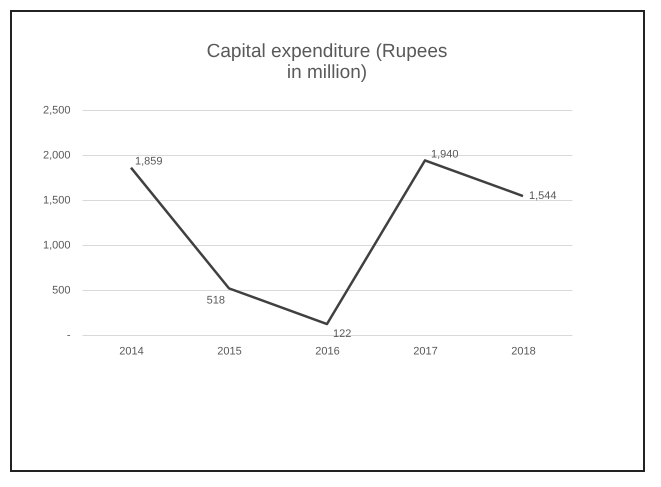  What do you see at coordinates (215, 300) in the screenshot?
I see `data-label: 518` at bounding box center [215, 300].